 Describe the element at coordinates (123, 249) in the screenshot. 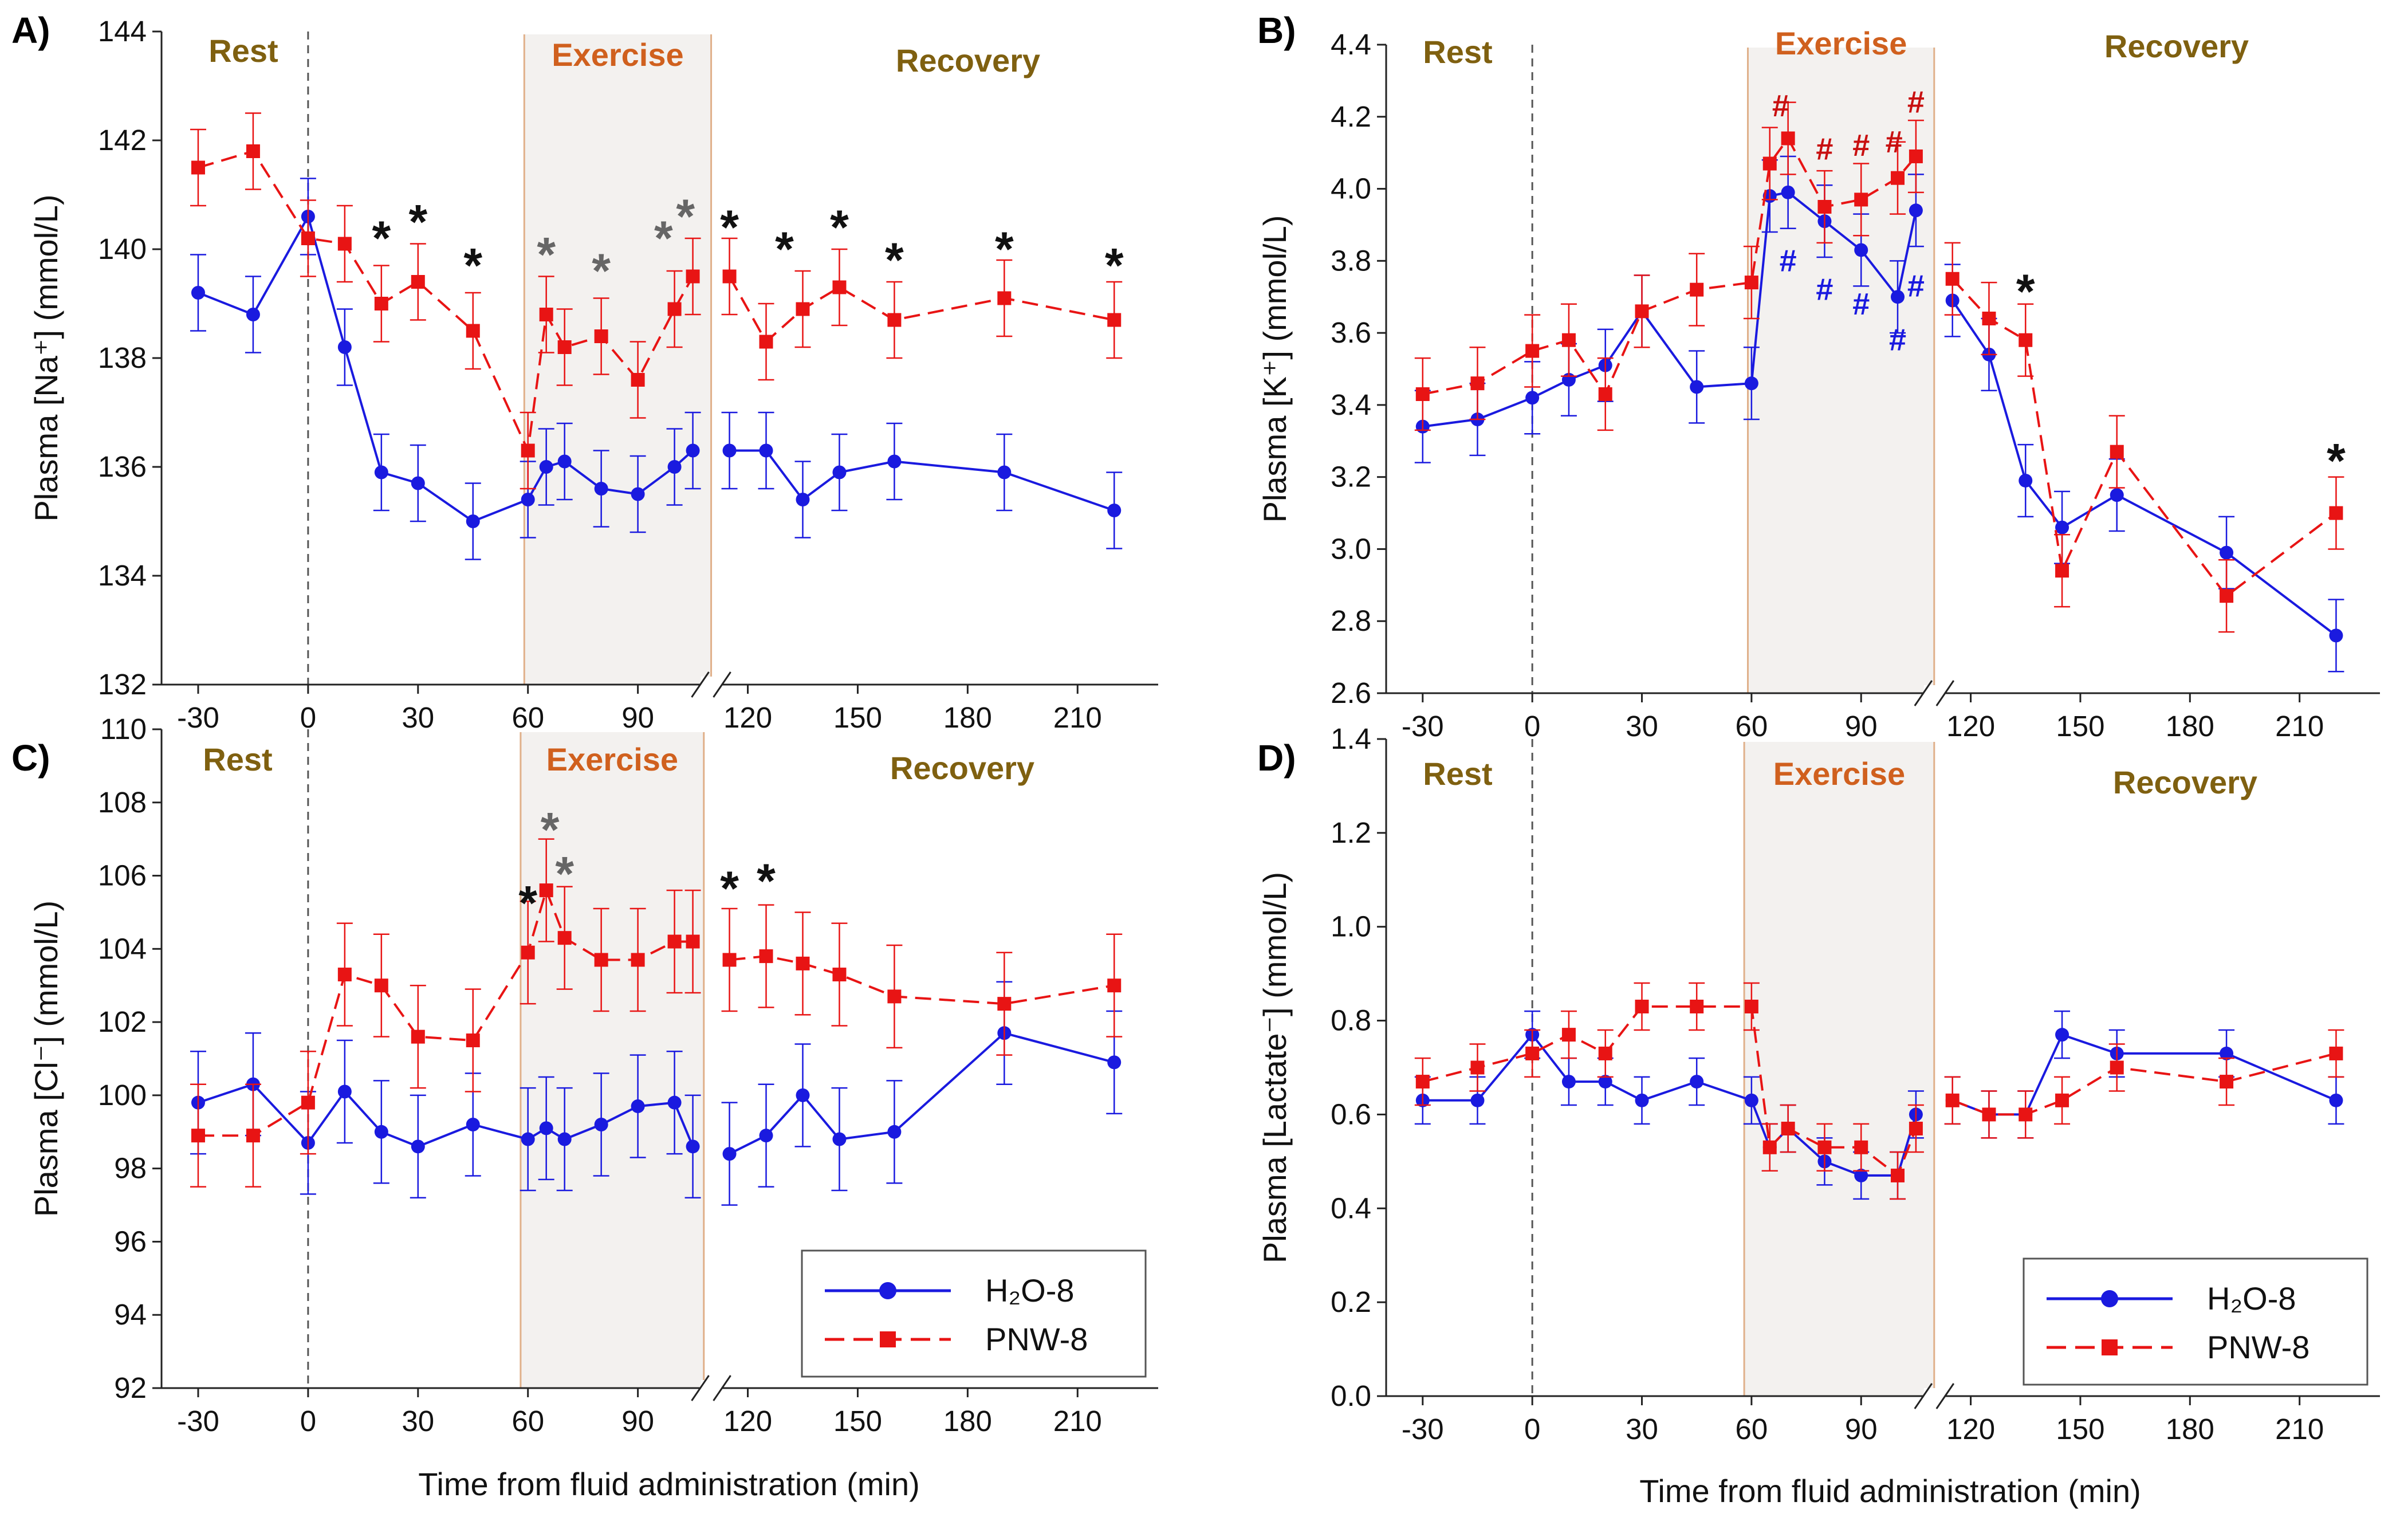

I see `y-tick-label: 140` at that location.